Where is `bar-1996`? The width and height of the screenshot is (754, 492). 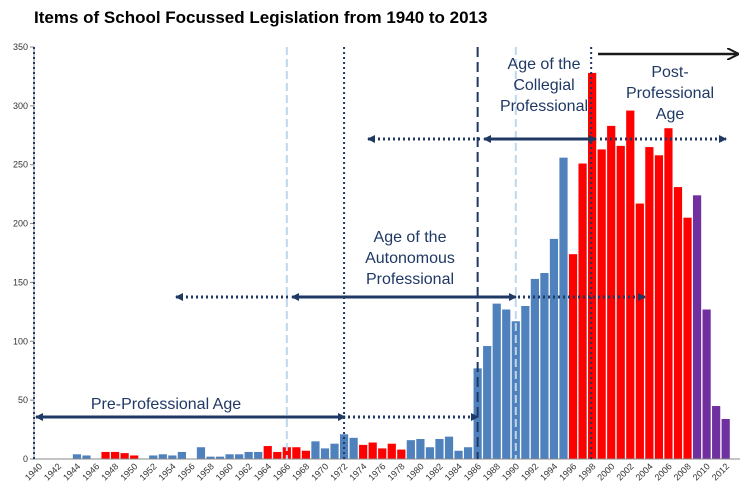
bar-1996 is located at coordinates (573, 356).